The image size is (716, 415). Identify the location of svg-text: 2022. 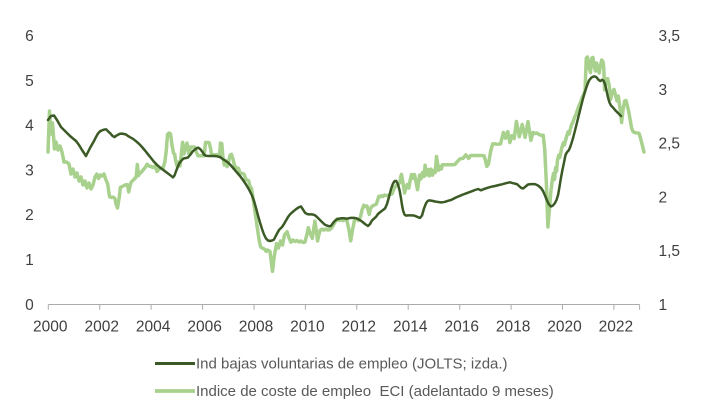
(616, 327).